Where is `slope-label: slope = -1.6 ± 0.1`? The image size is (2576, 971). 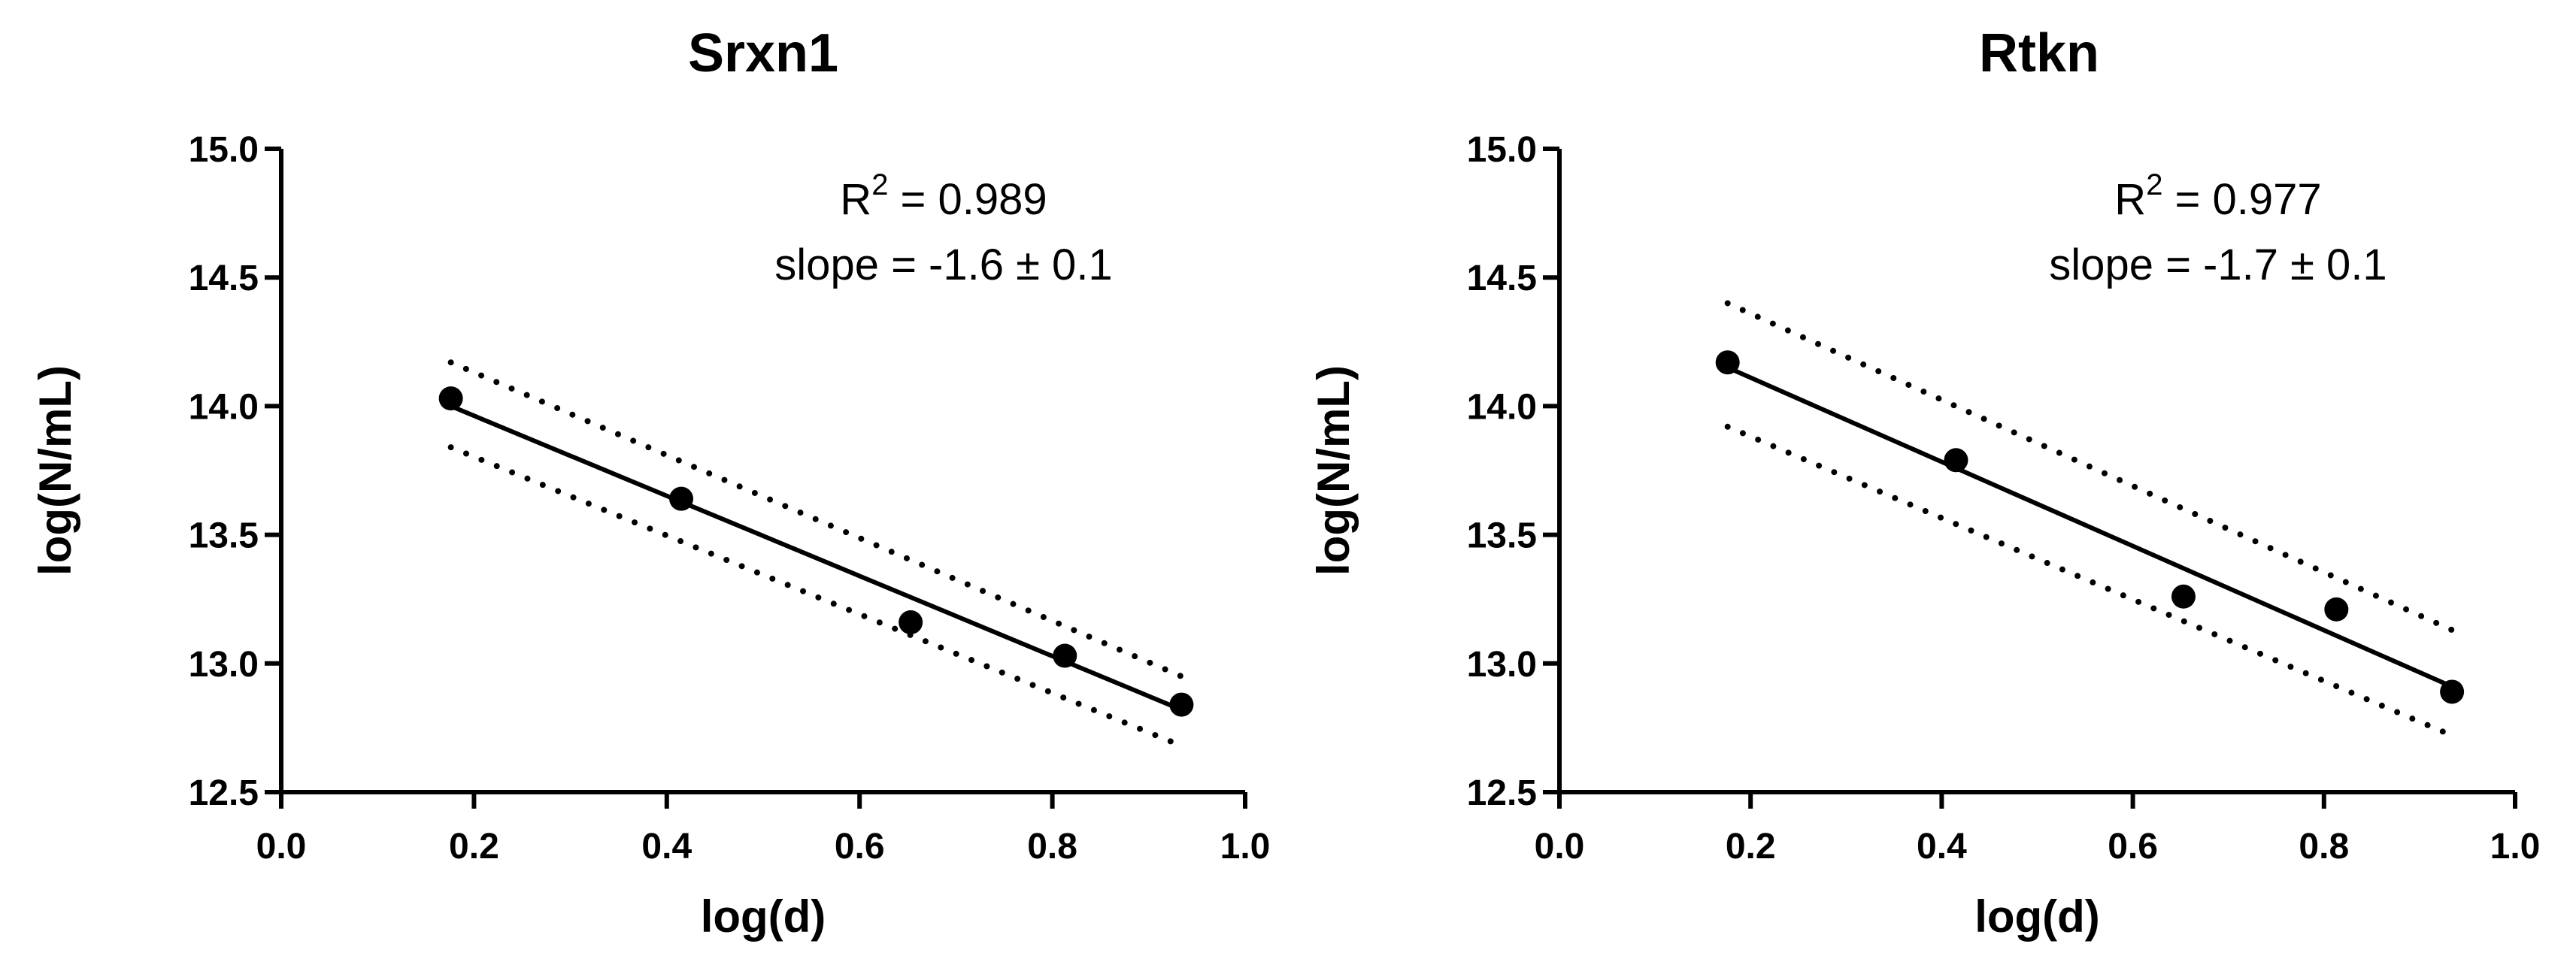
slope-label: slope = -1.6 ± 0.1 is located at coordinates (943, 264).